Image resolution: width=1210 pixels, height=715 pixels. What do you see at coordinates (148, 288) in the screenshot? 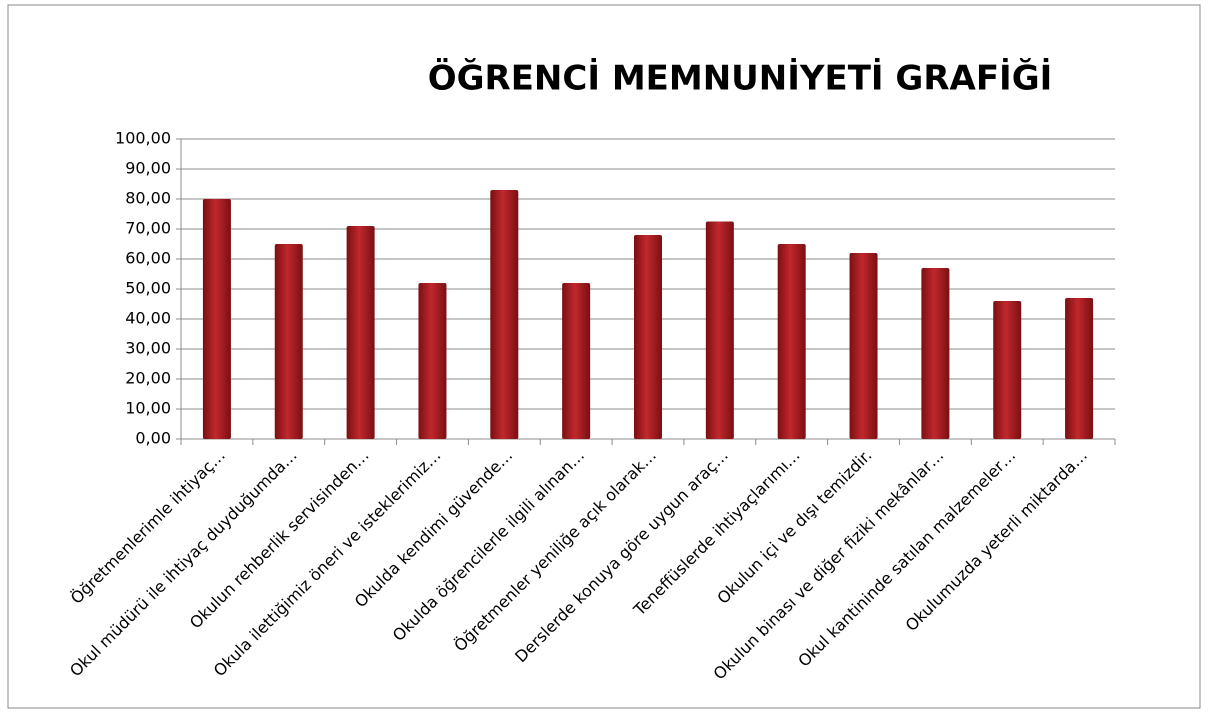
I see `y-tick-label: 50,00` at bounding box center [148, 288].